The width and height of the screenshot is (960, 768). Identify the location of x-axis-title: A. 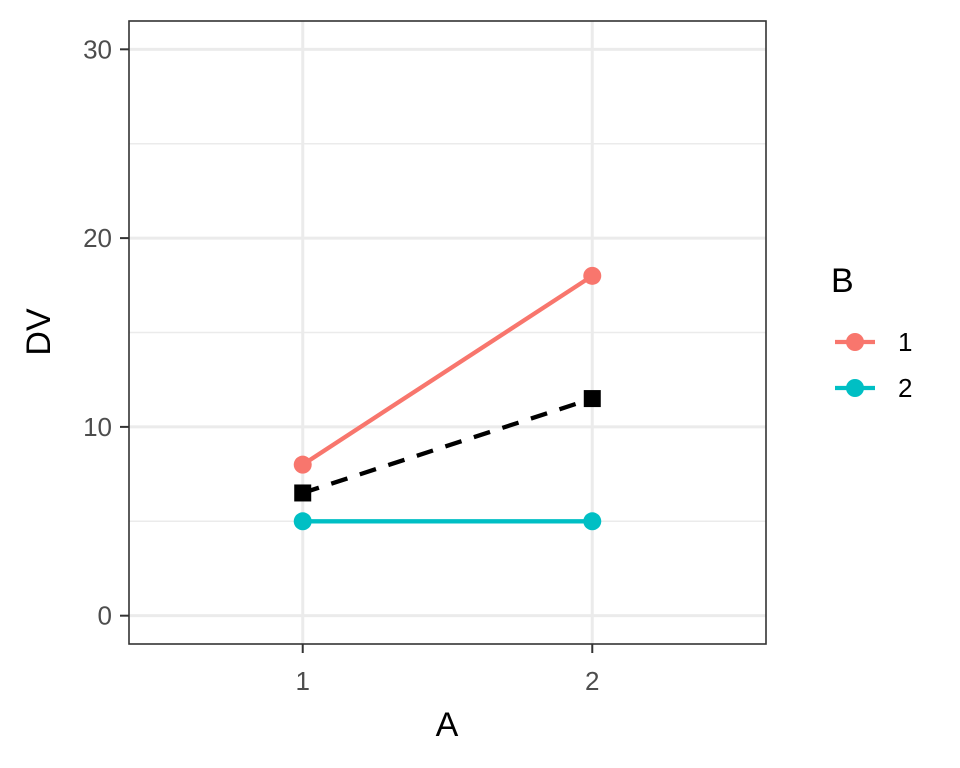
(447, 725).